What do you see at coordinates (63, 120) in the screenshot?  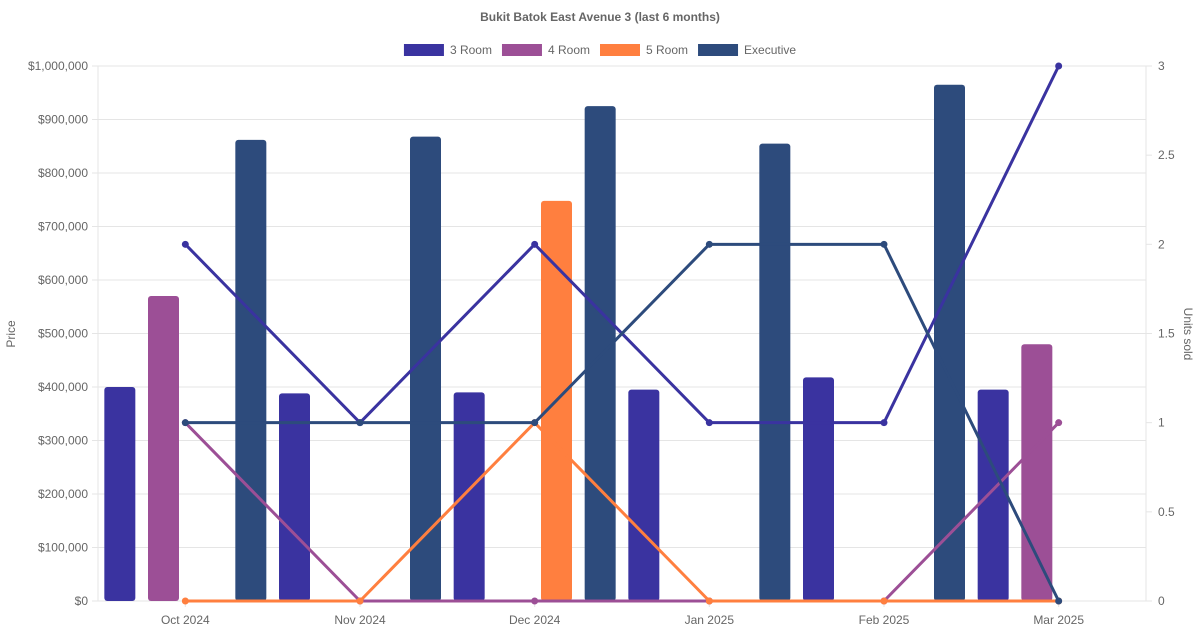 I see `y-tick-label: $900,000` at bounding box center [63, 120].